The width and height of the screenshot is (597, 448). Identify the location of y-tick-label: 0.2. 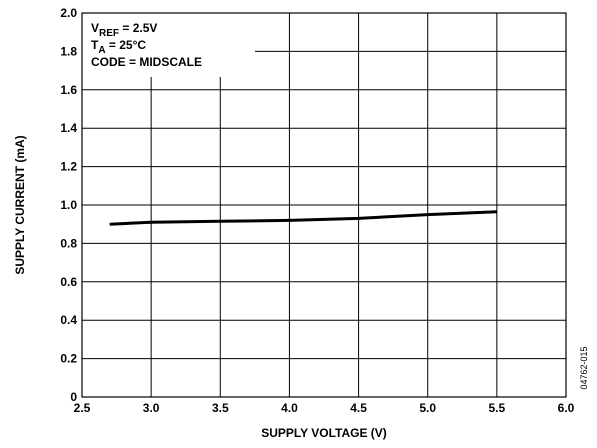
(68, 359).